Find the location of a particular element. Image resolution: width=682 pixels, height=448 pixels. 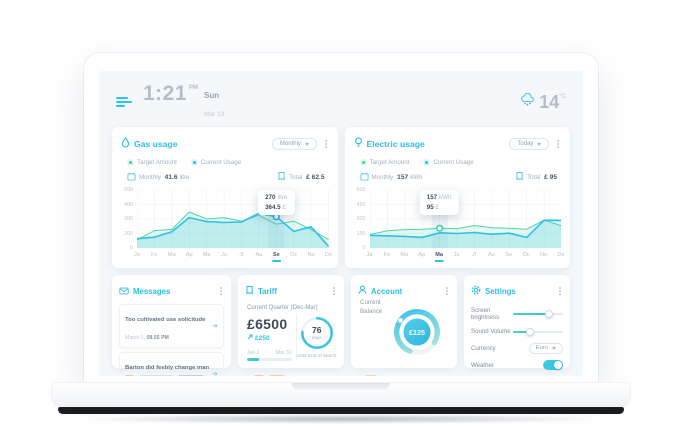

volume-slider-handle is located at coordinates (529, 331).